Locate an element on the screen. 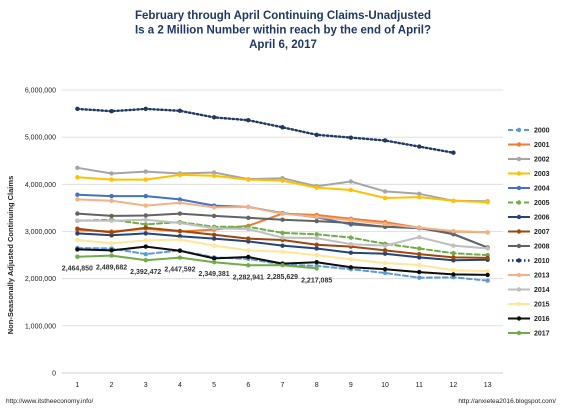  legend-item-2007: 2007 is located at coordinates (529, 232).